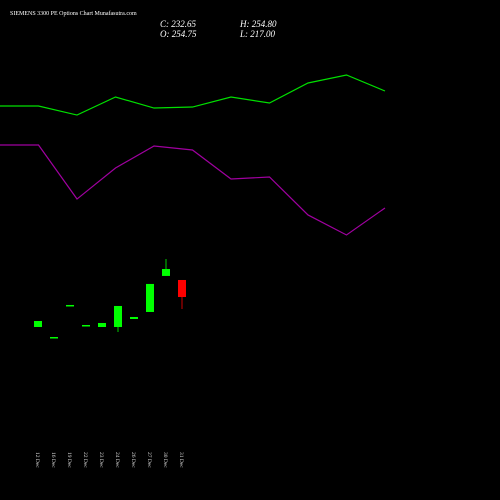 Image resolution: width=500 pixels, height=500 pixels. I want to click on date-label: 30 Dec, so click(165, 460).